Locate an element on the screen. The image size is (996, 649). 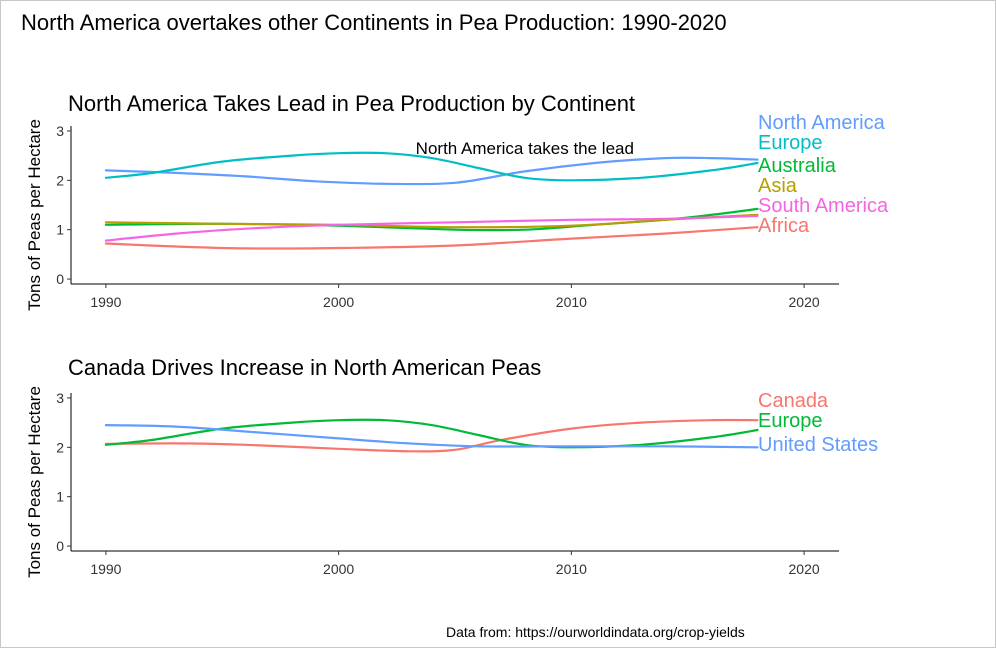
series-line-north-america is located at coordinates (431, 171).